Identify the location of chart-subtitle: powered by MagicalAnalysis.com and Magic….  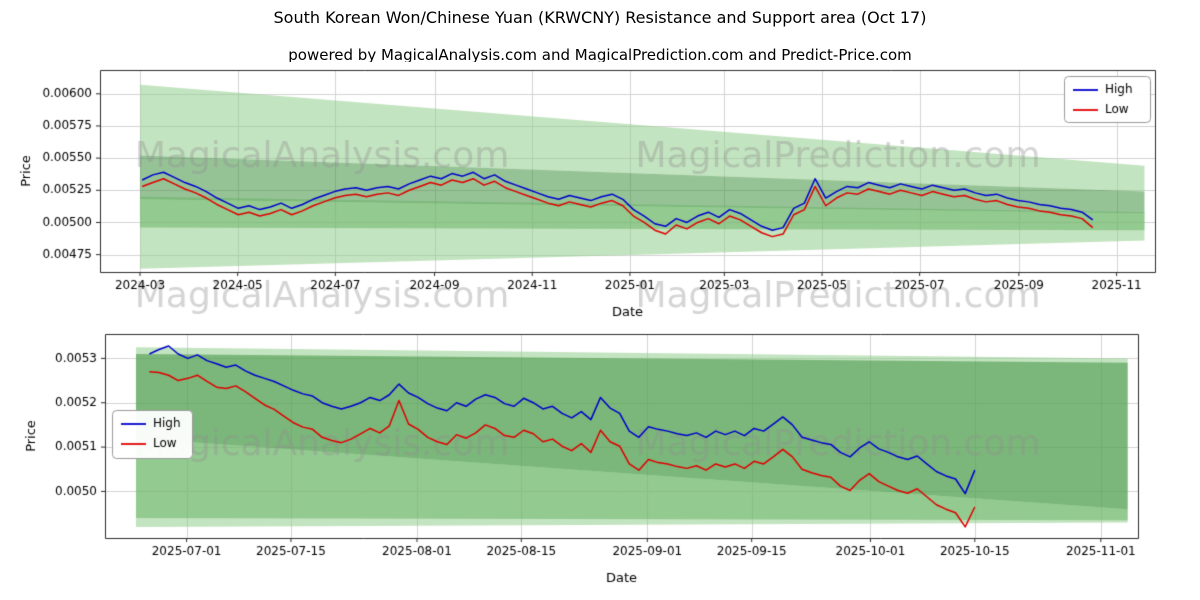
(600, 55).